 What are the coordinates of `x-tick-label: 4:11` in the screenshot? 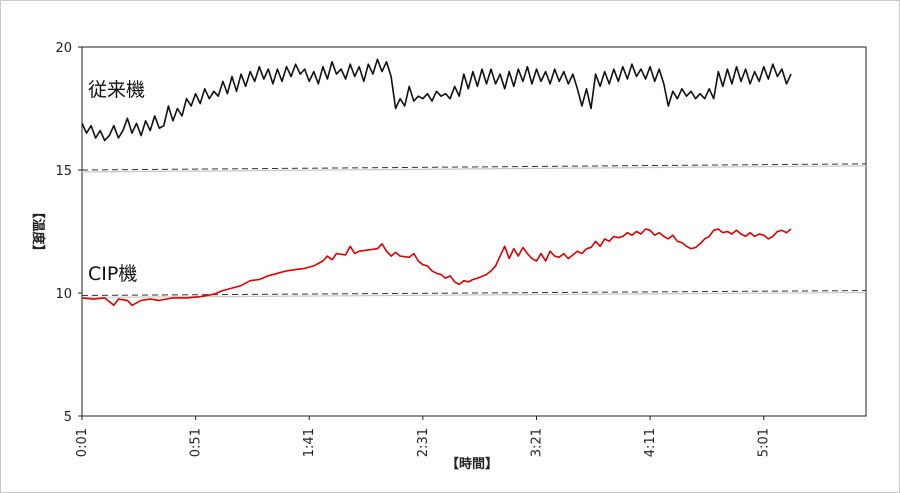 It's located at (650, 442).